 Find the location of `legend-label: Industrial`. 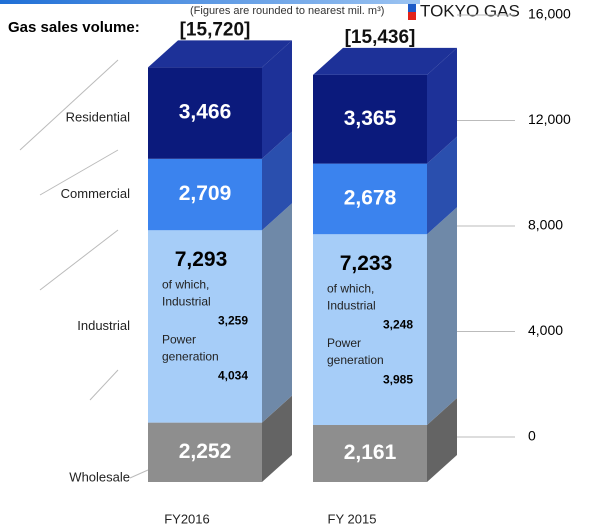

legend-label: Industrial is located at coordinates (103, 325).